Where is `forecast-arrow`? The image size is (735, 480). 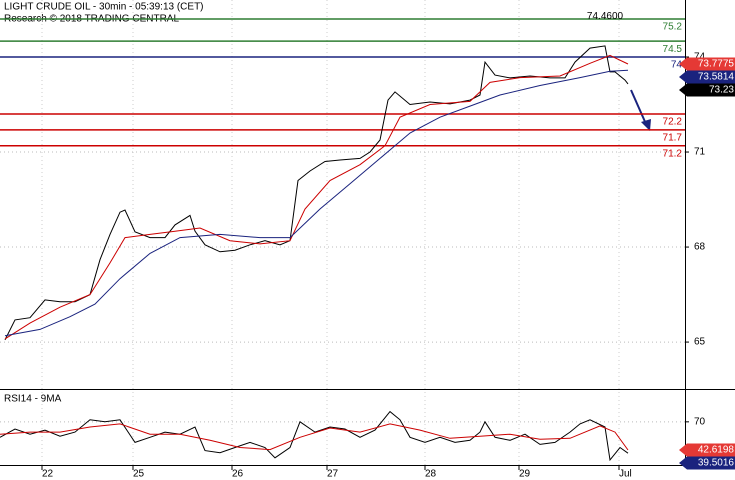 forecast-arrow is located at coordinates (638, 107).